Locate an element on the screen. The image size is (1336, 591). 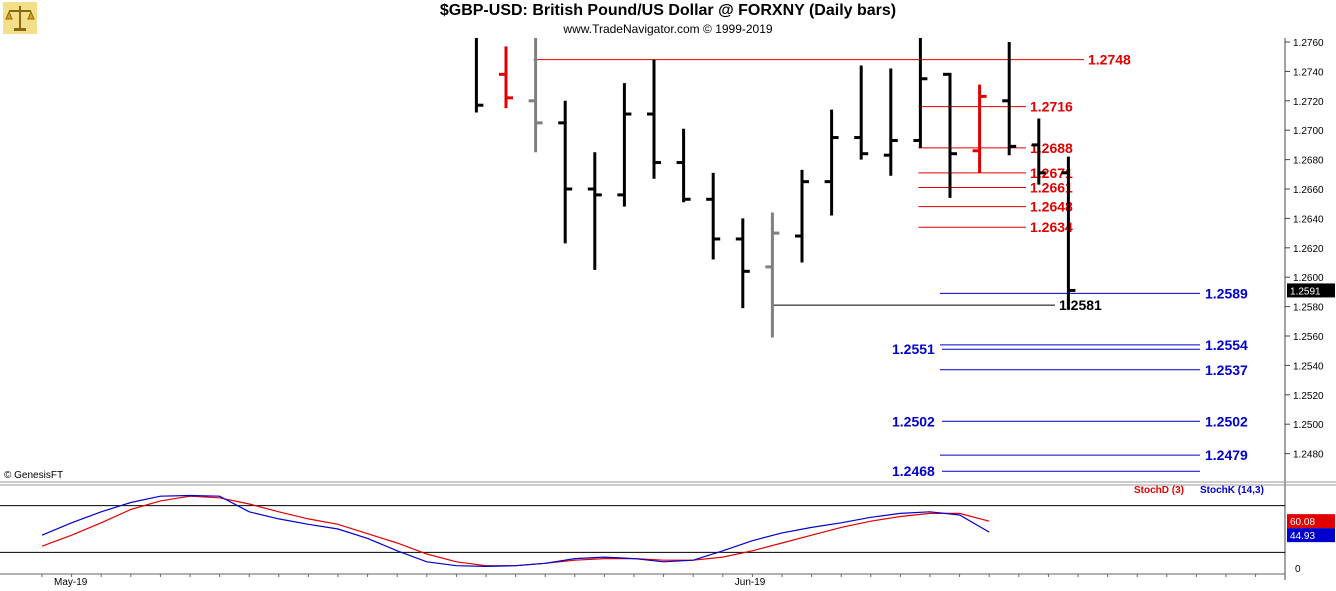
chart-subtitle: www.TradeNavigator.com © 1999-2019 is located at coordinates (668, 29).